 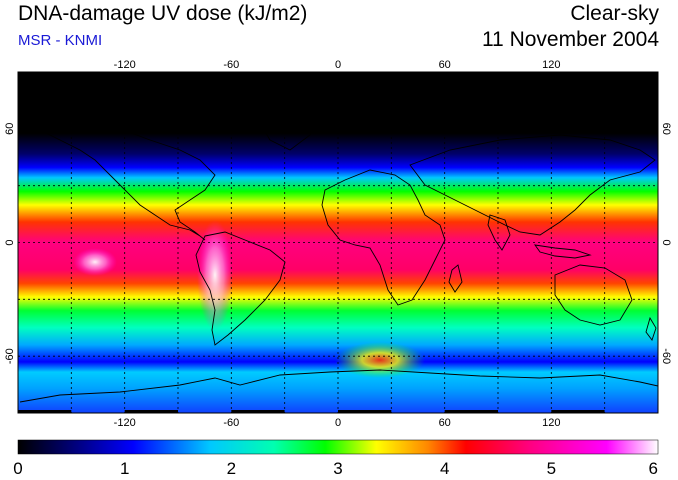 I want to click on sky-condition: Clear-sky, so click(x=614, y=13).